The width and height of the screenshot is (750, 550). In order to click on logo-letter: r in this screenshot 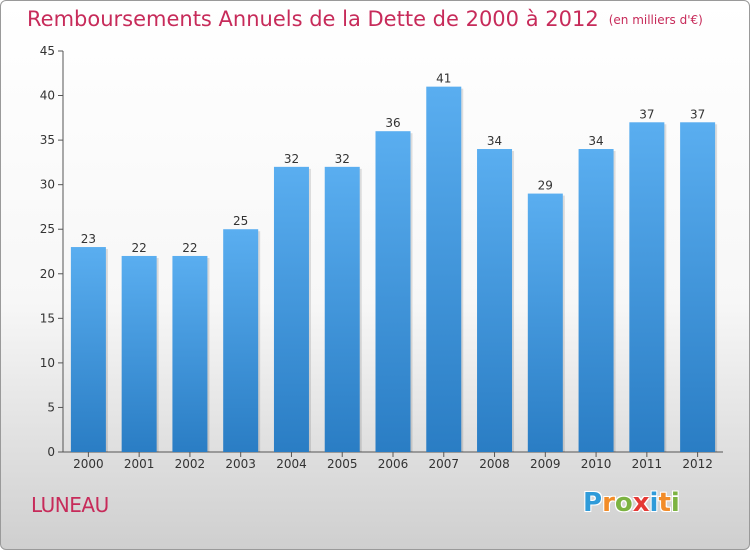, I will do `click(608, 503)`.